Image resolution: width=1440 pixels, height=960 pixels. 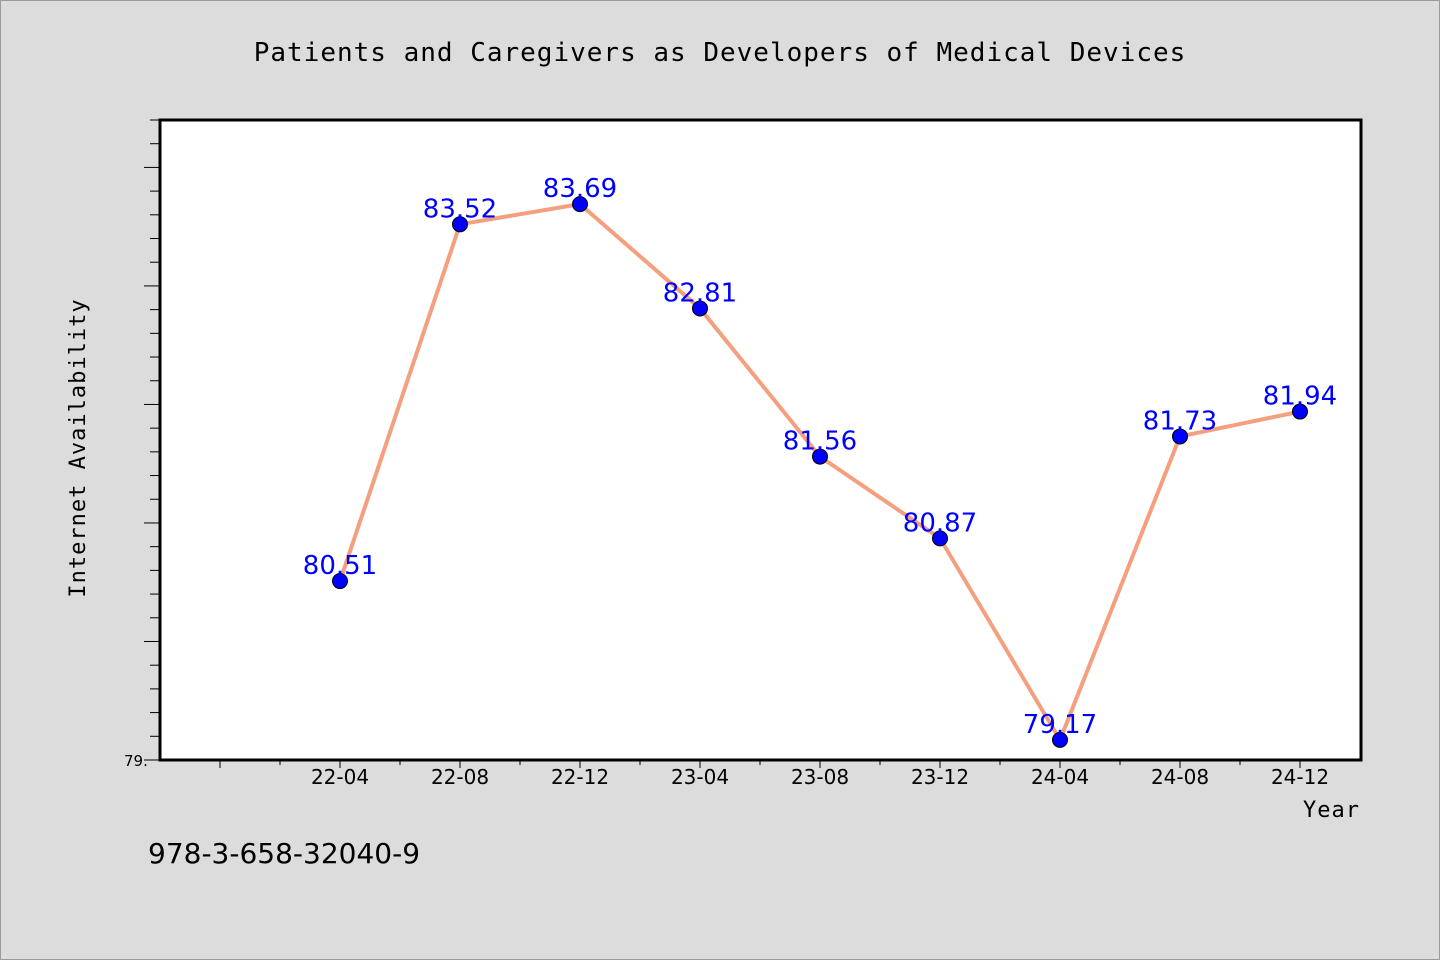 What do you see at coordinates (136, 761) in the screenshot?
I see `y-min-tick-label: 79.` at bounding box center [136, 761].